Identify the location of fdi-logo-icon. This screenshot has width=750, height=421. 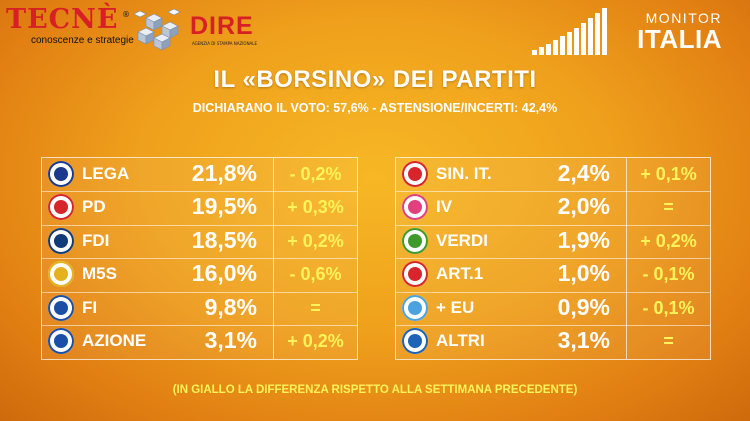
(61, 241).